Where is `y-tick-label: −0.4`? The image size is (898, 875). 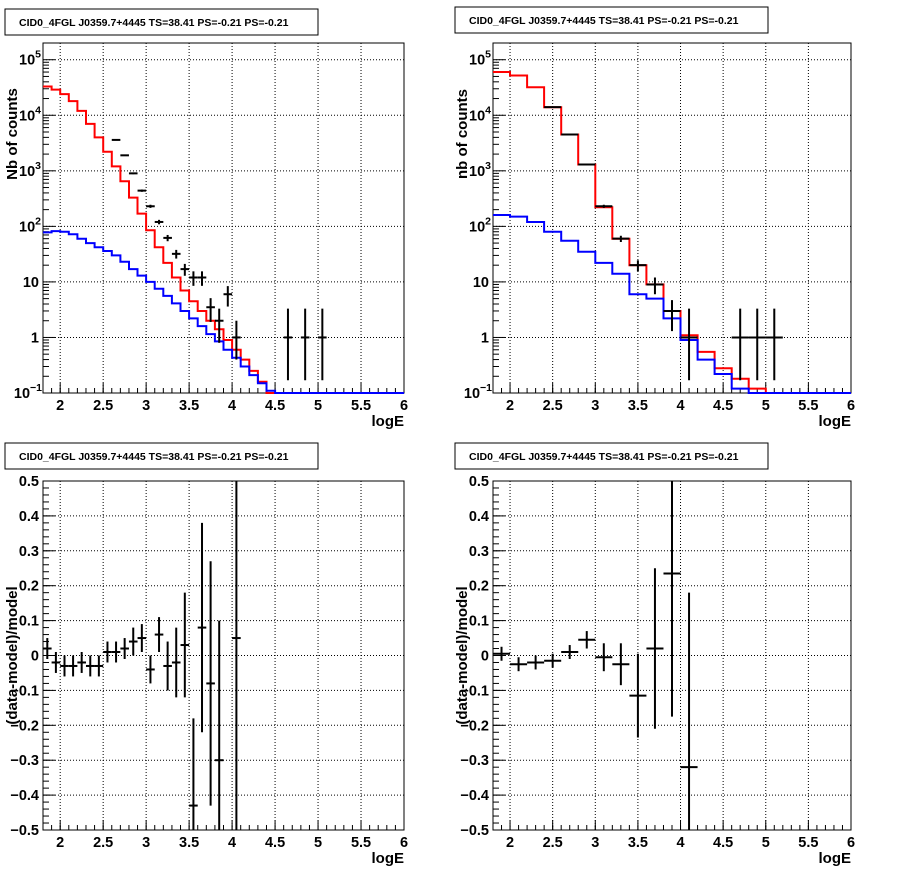
y-tick-label: −0.4 is located at coordinates (474, 796).